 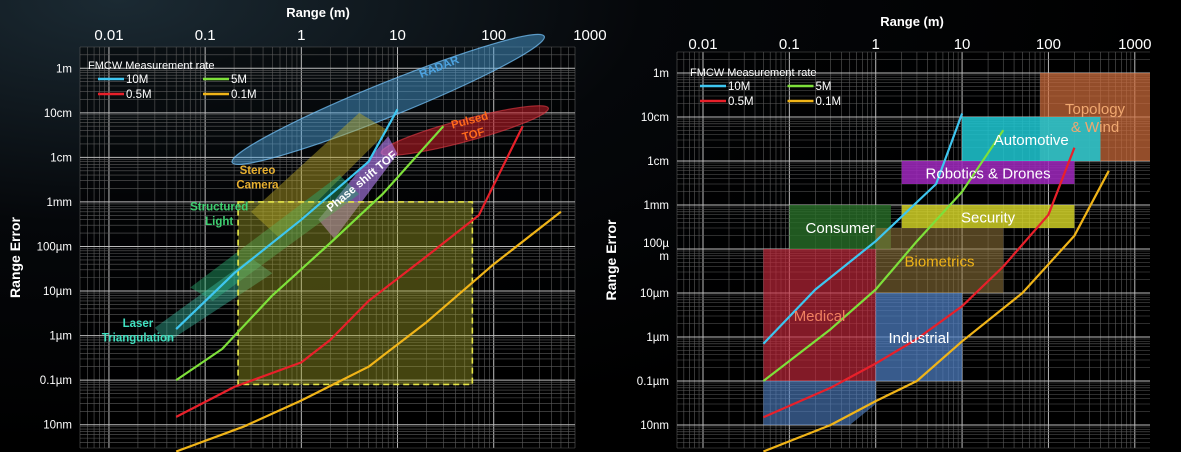 I want to click on region-label: Biometrics, so click(x=939, y=261).